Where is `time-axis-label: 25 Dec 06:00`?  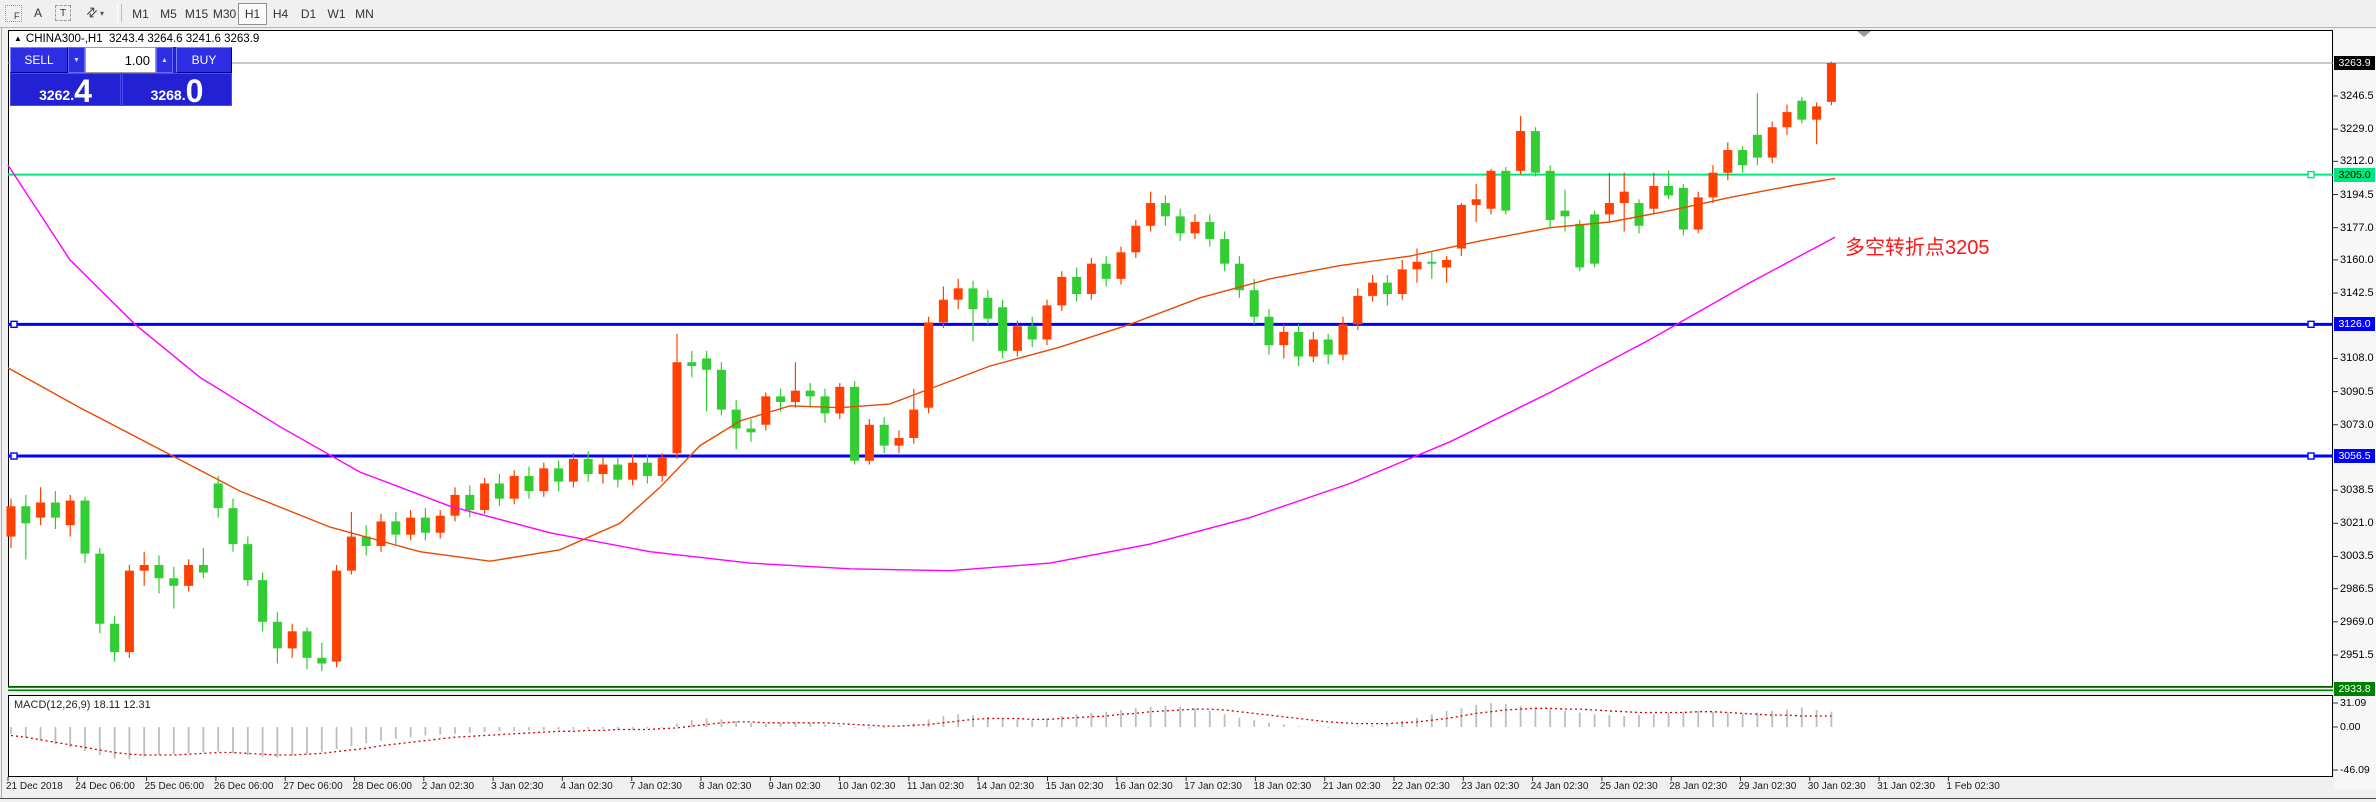
time-axis-label: 25 Dec 06:00 is located at coordinates (174, 786).